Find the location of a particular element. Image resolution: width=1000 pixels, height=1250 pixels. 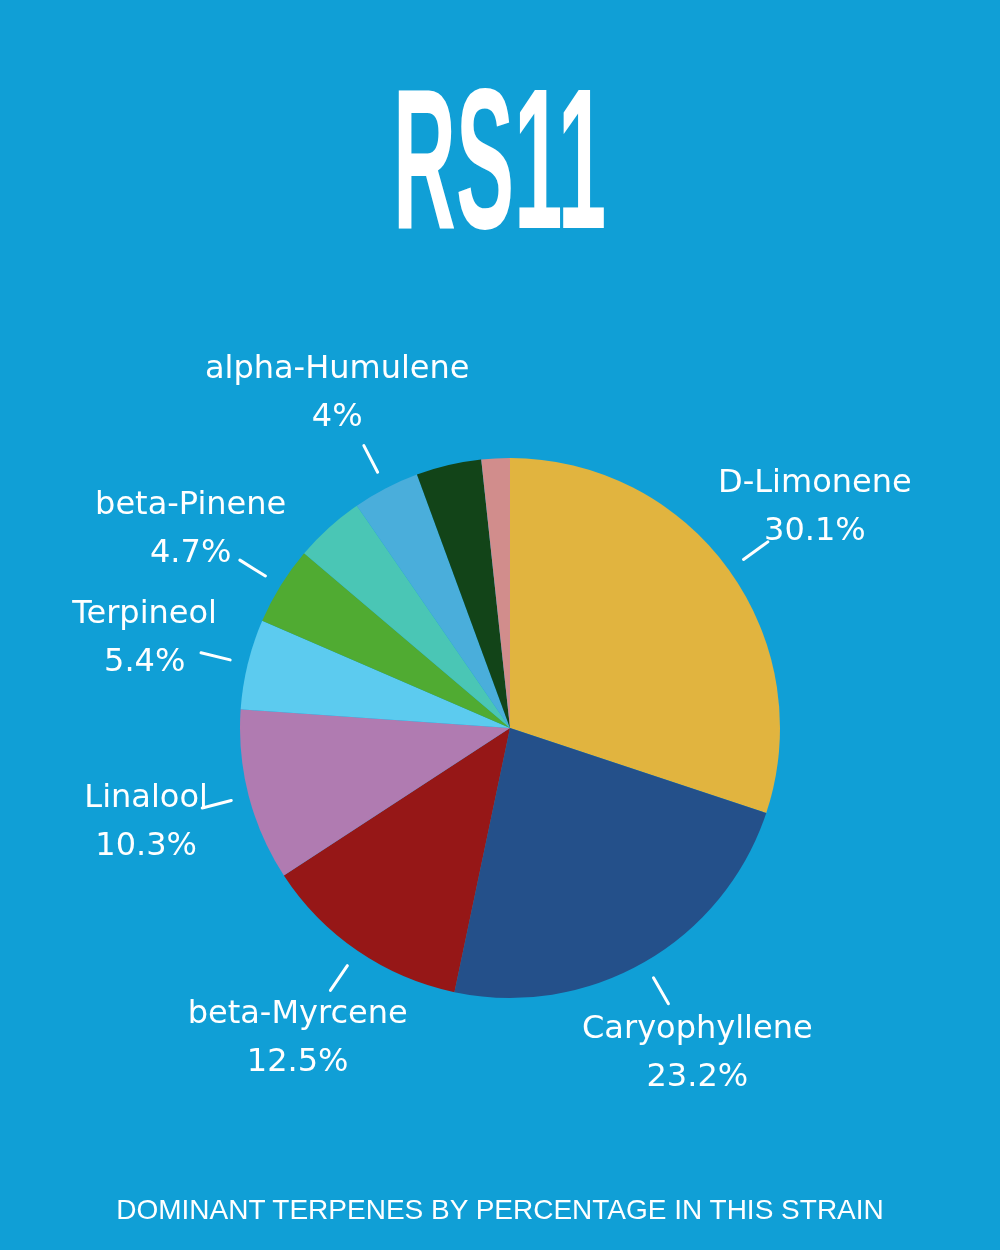

data-label: 4% is located at coordinates (337, 415).